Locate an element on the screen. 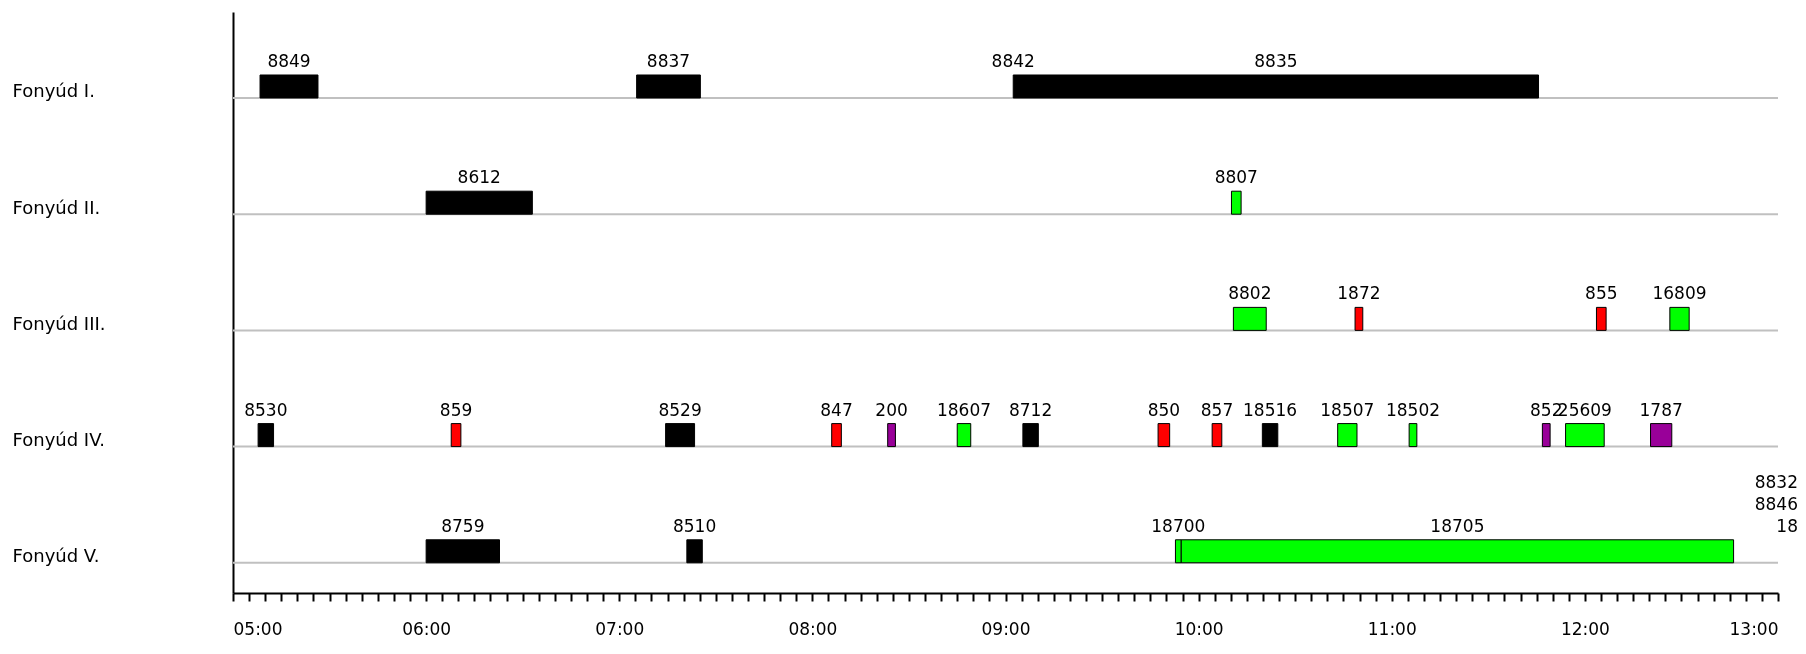 The image size is (1806, 654). annotation: 8846 is located at coordinates (1776, 503).